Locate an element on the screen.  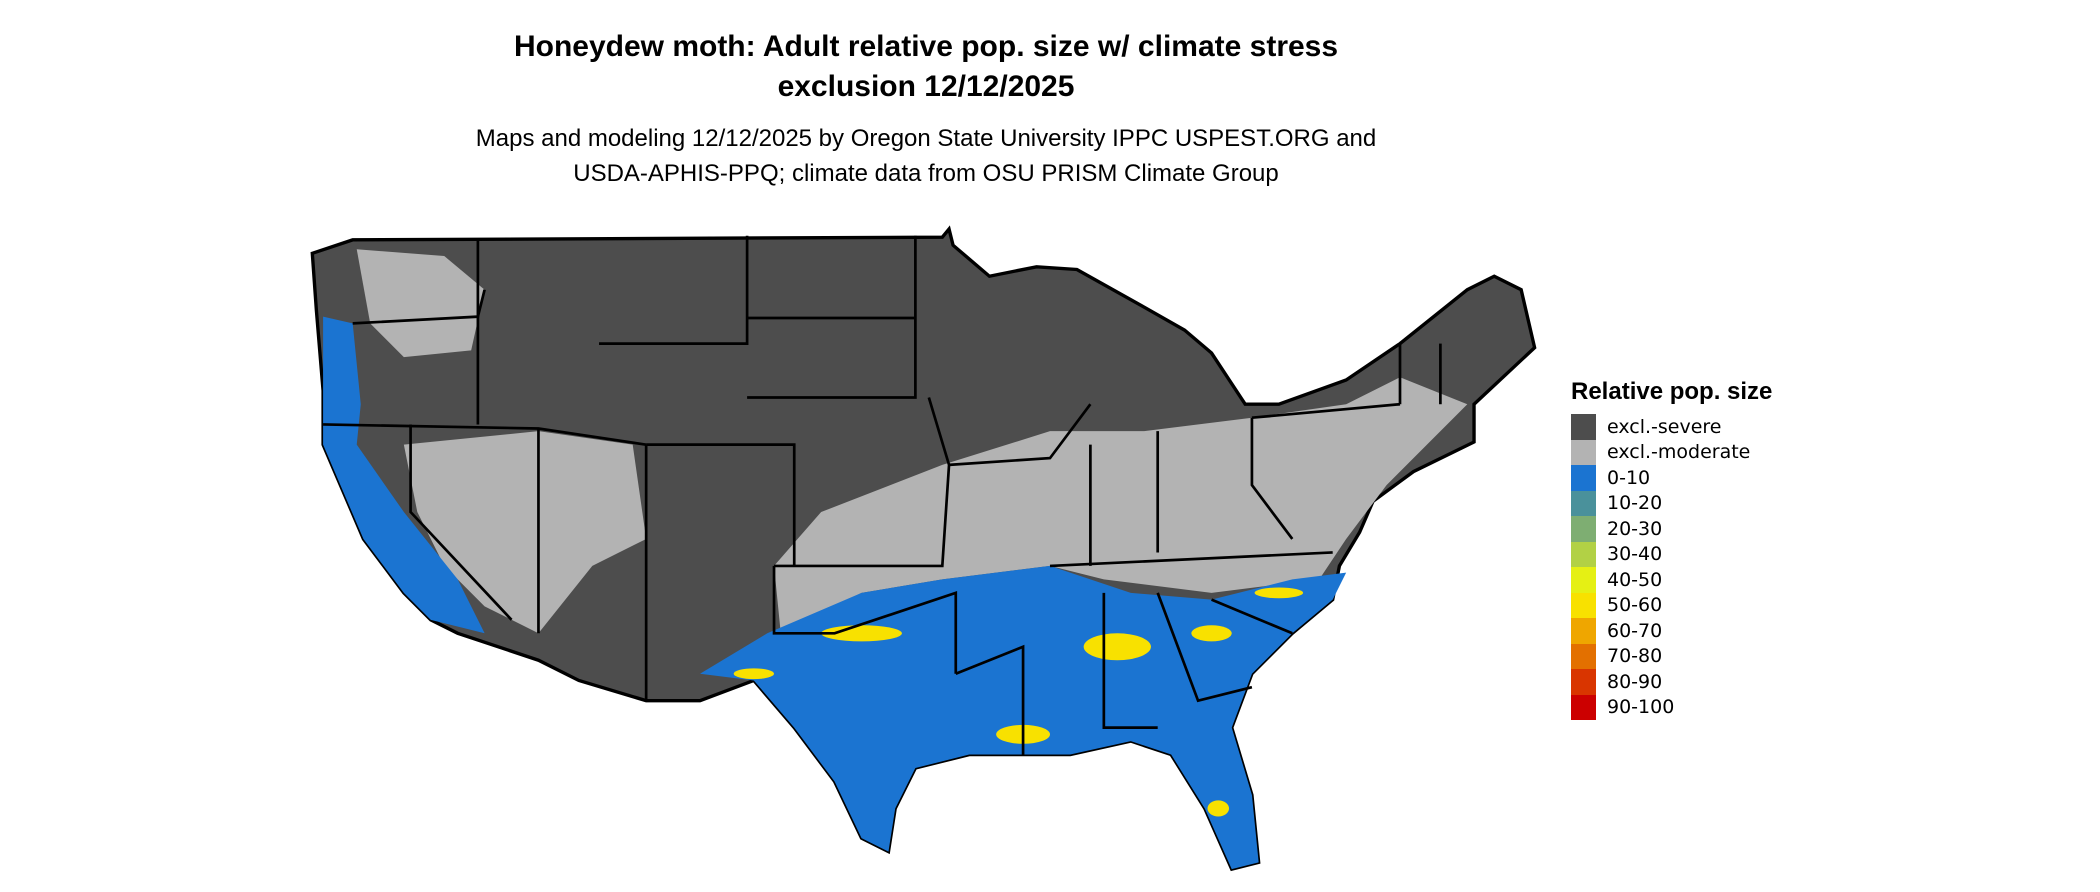
legend-label: excl.-moderate is located at coordinates (1679, 452).